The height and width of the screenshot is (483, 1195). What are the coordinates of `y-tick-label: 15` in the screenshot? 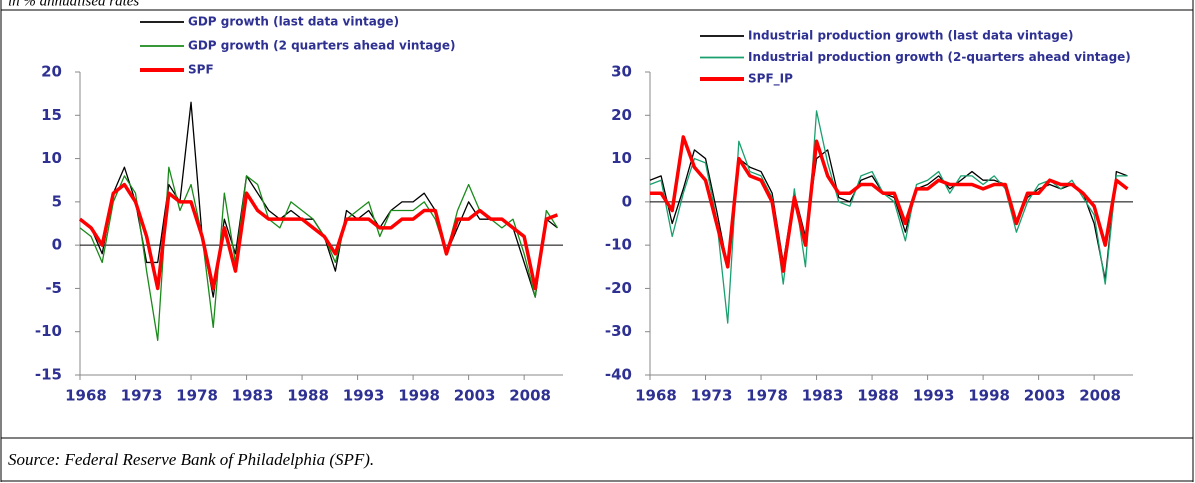 It's located at (51, 115).